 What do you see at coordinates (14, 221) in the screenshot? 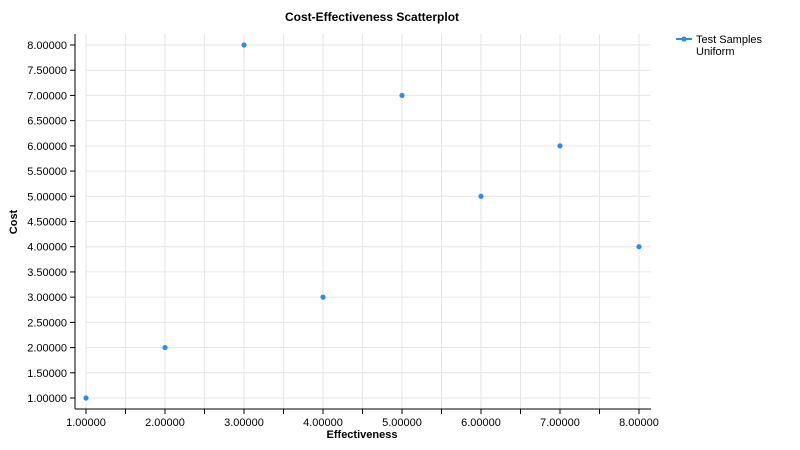
I see `y-axis-label: Cost` at bounding box center [14, 221].